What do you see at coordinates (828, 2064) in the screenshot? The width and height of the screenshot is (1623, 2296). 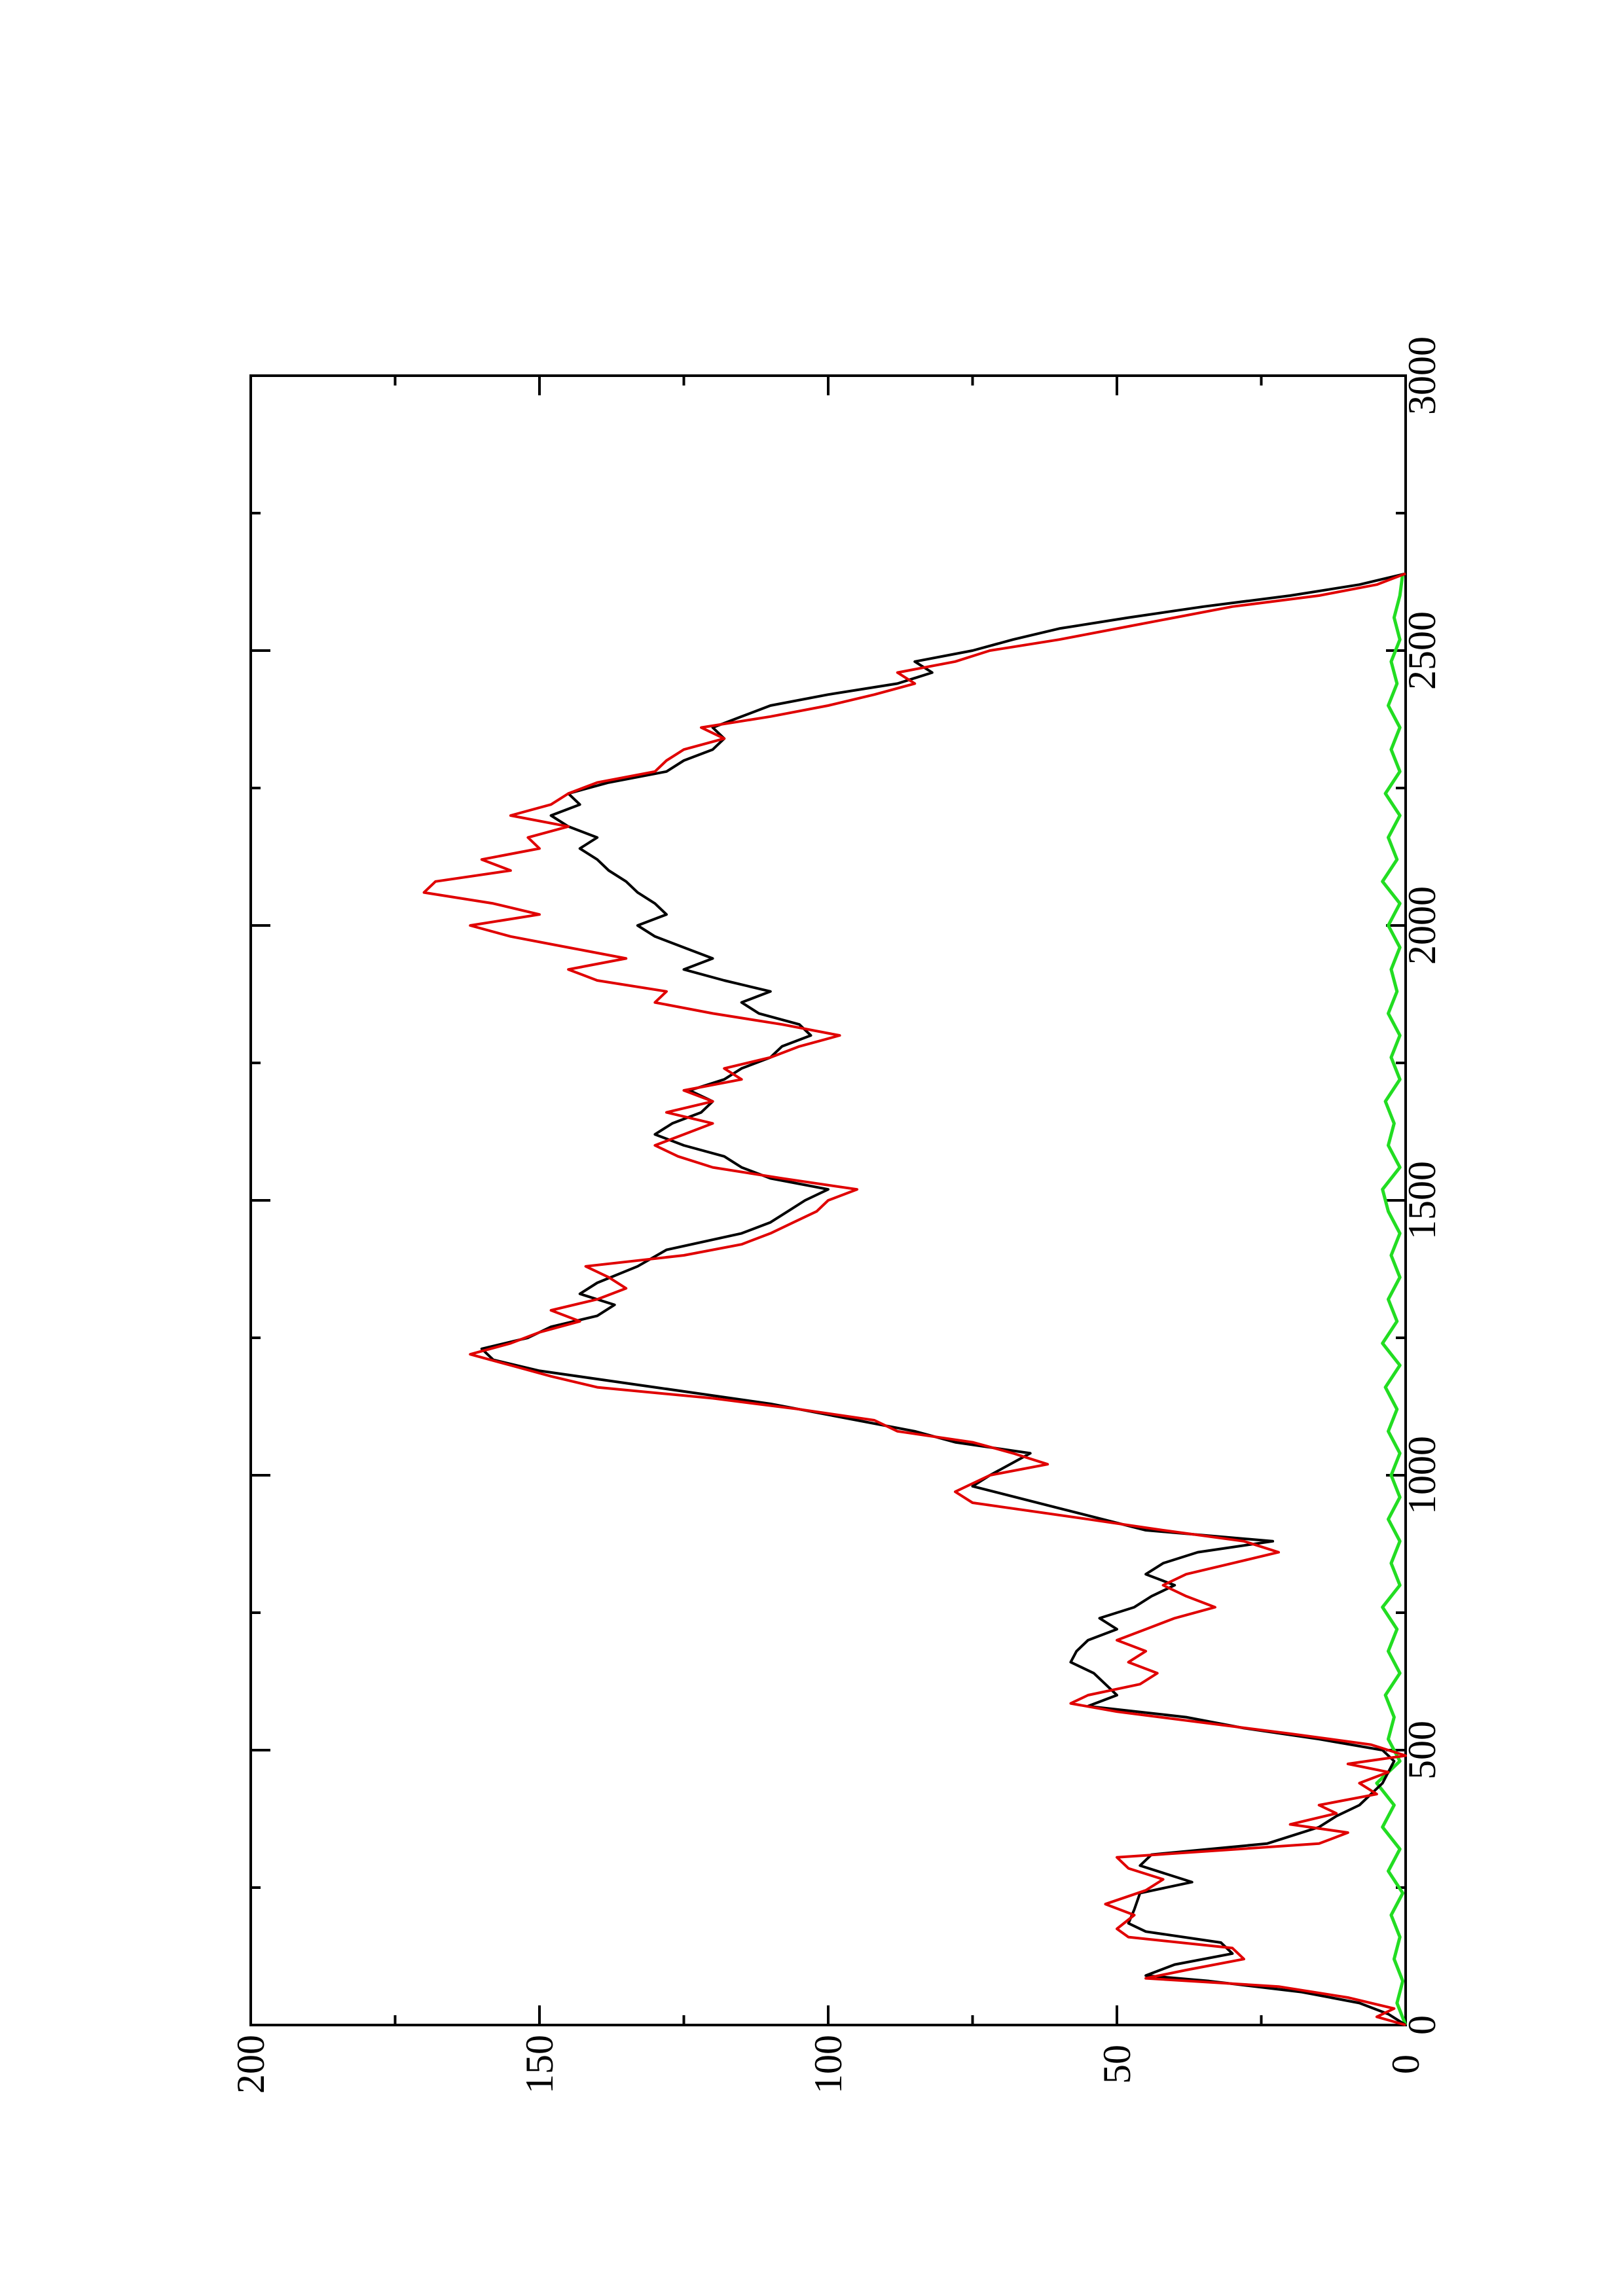 I see `y-tick-label: 100` at bounding box center [828, 2064].